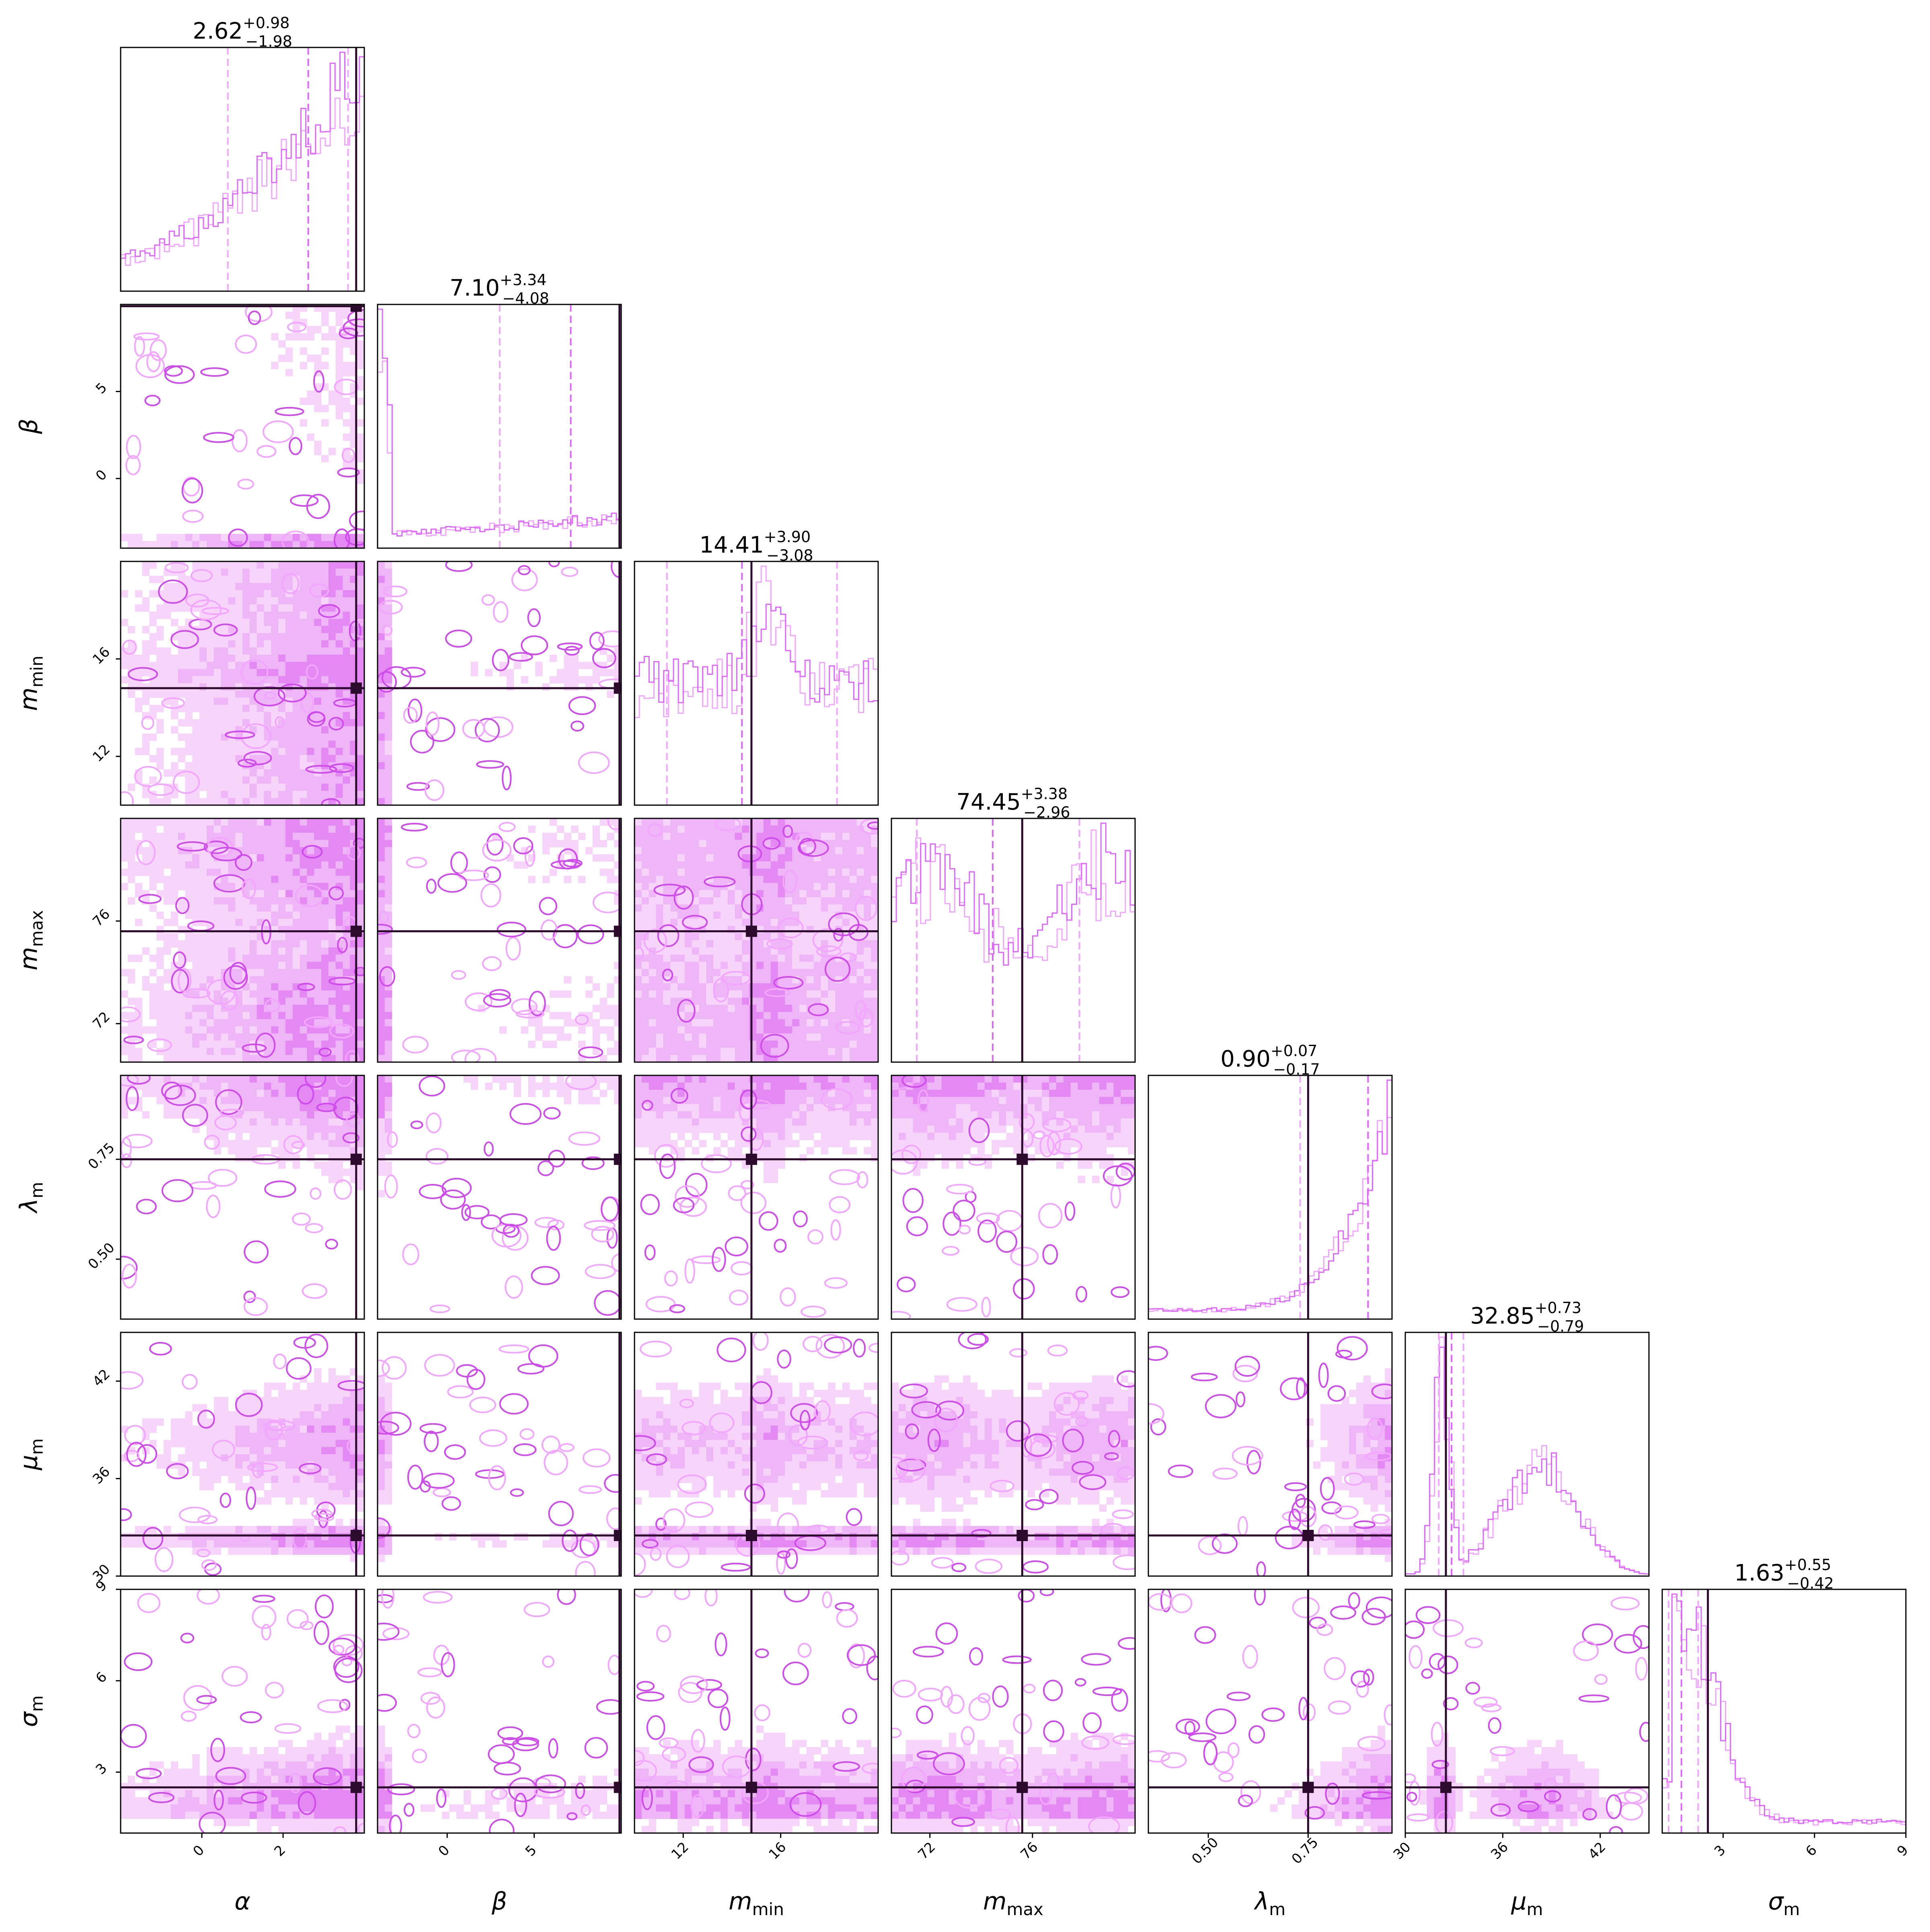 The height and width of the screenshot is (1932, 1930). Describe the element at coordinates (29, 426) in the screenshot. I see `y-axis-label-beta: β` at that location.